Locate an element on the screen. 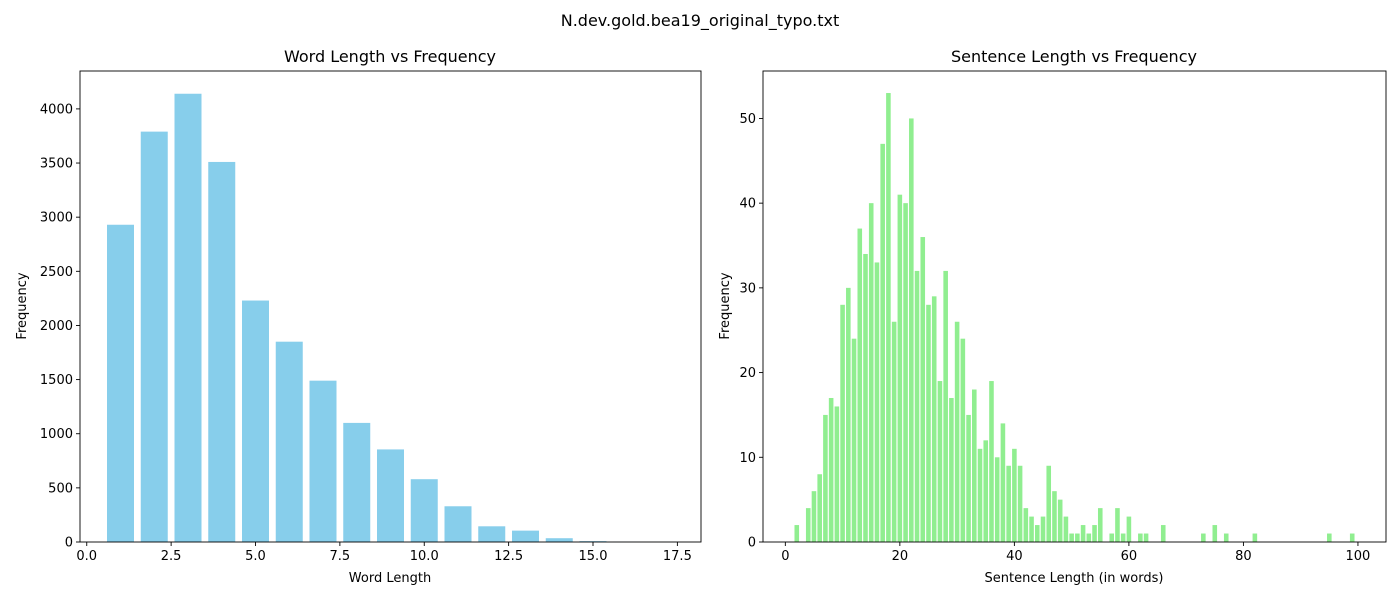  sentence-length-x-axis-label: Sentence Length (in words) is located at coordinates (1074, 578).